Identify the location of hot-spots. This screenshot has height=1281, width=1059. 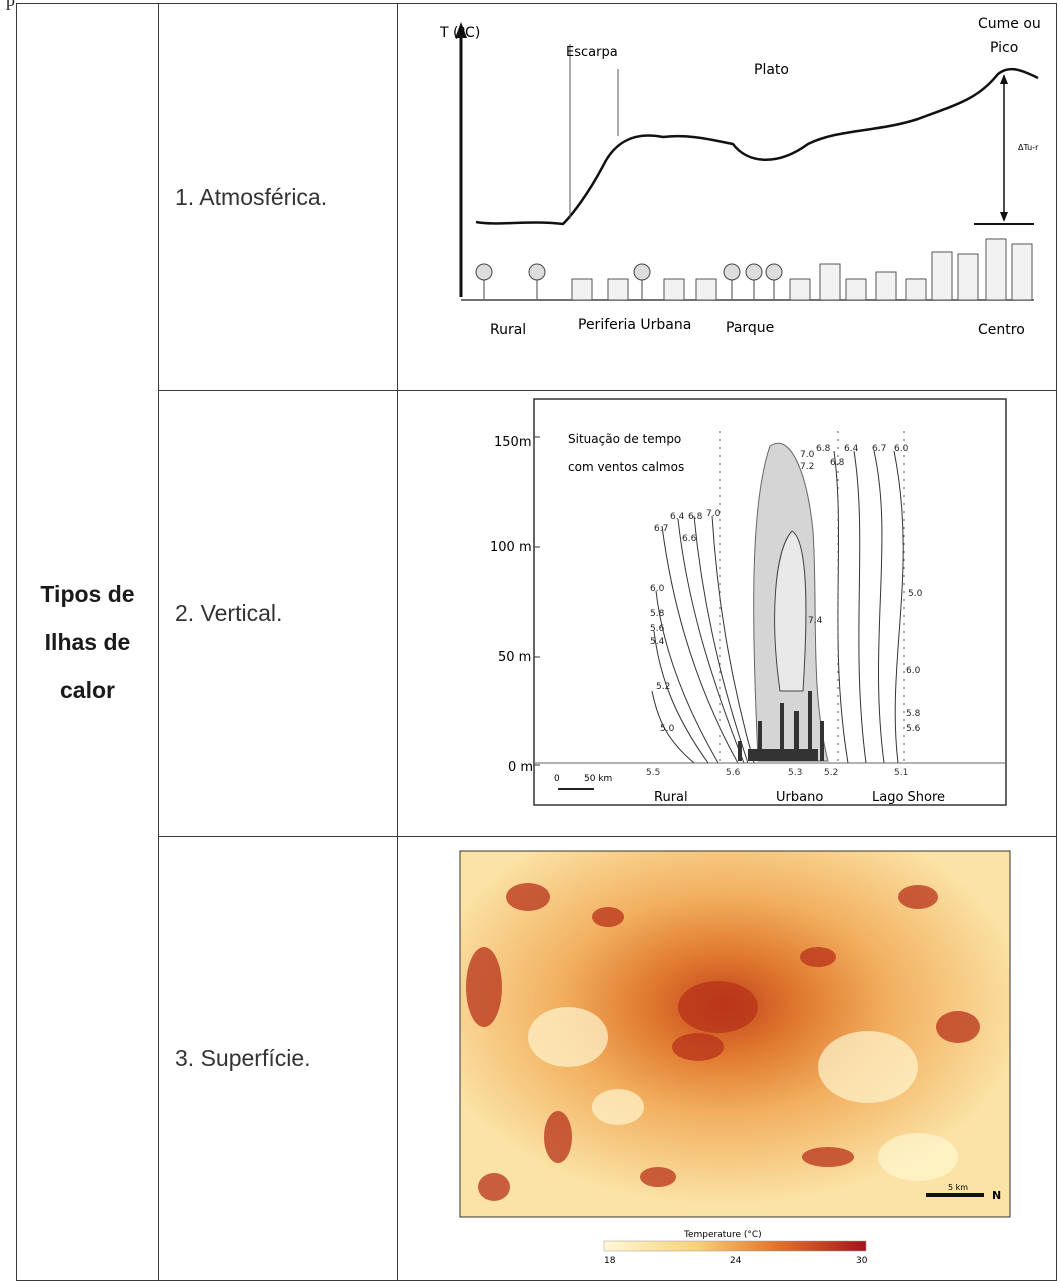
(723, 1042).